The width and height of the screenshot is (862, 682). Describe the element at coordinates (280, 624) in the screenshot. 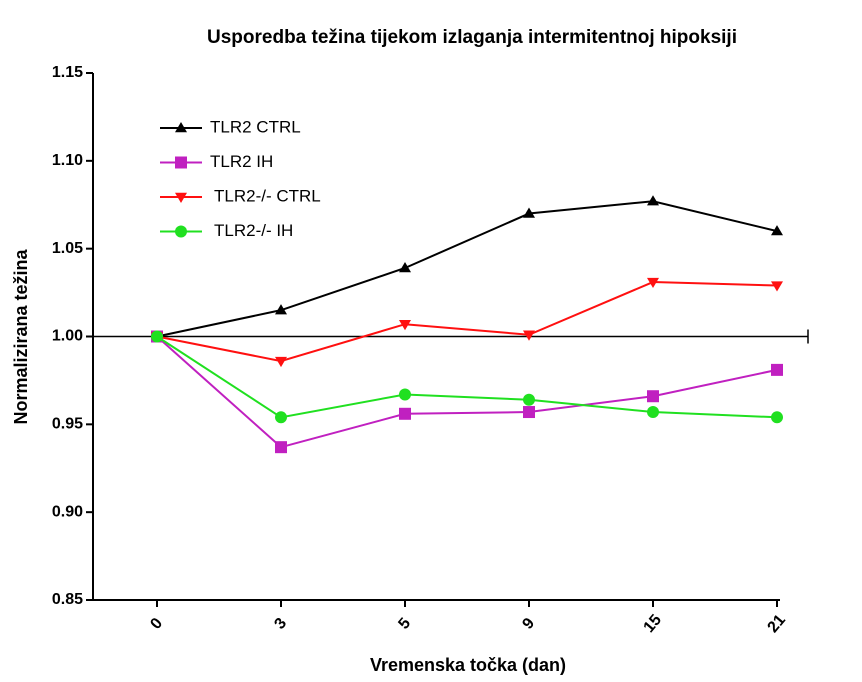

I see `x-tick-label: 3` at that location.